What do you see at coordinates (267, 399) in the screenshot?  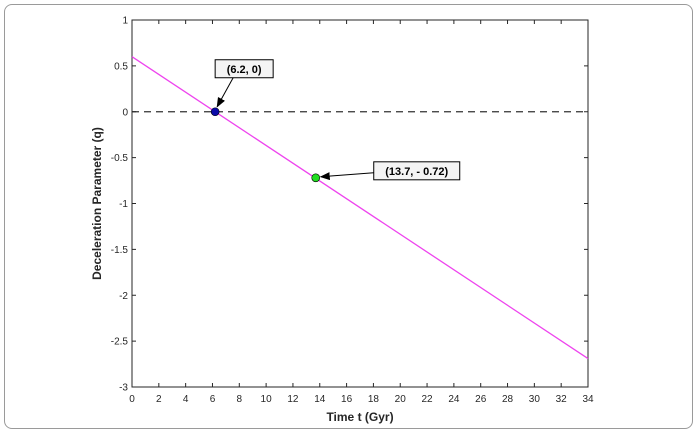 I see `x-tick-label: 10` at bounding box center [267, 399].